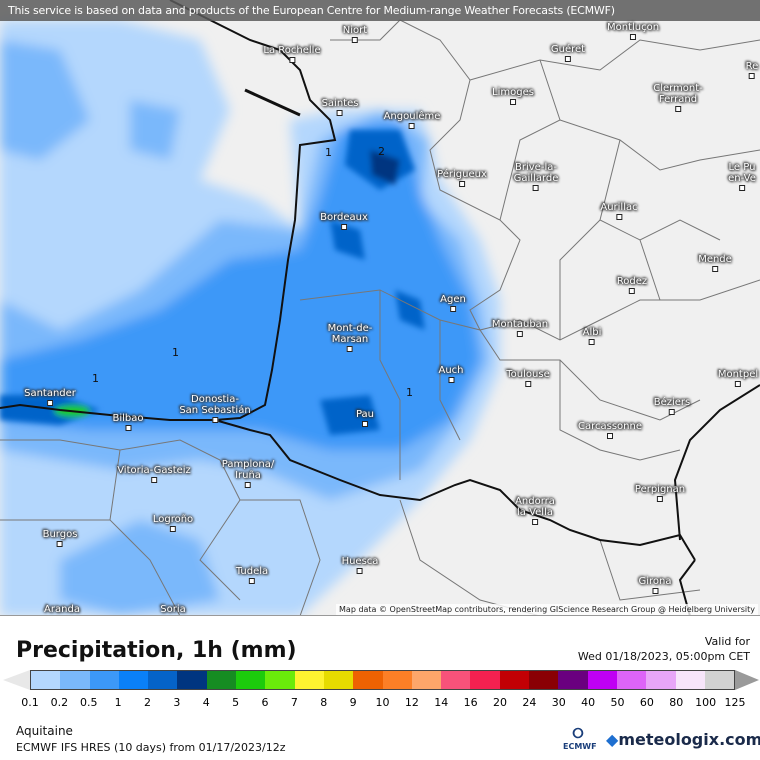  I want to click on city-label: Logroño, so click(173, 523).